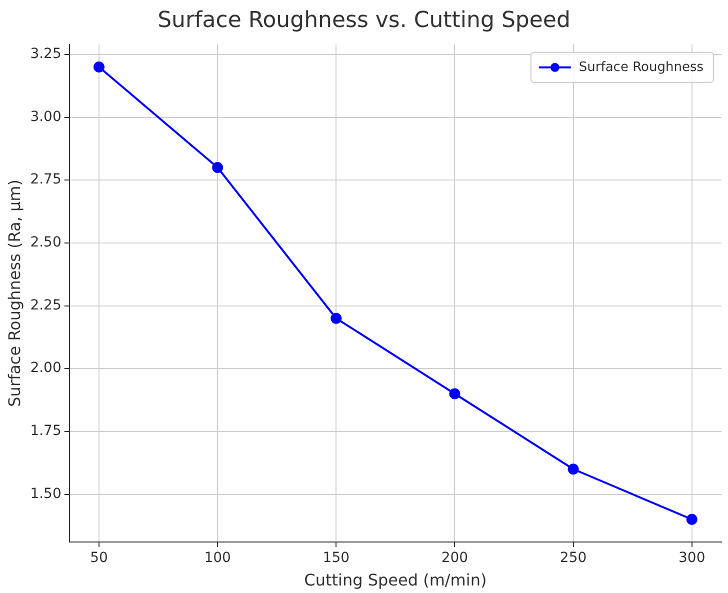  Describe the element at coordinates (46, 54) in the screenshot. I see `y-tick-label: 3.25` at that location.